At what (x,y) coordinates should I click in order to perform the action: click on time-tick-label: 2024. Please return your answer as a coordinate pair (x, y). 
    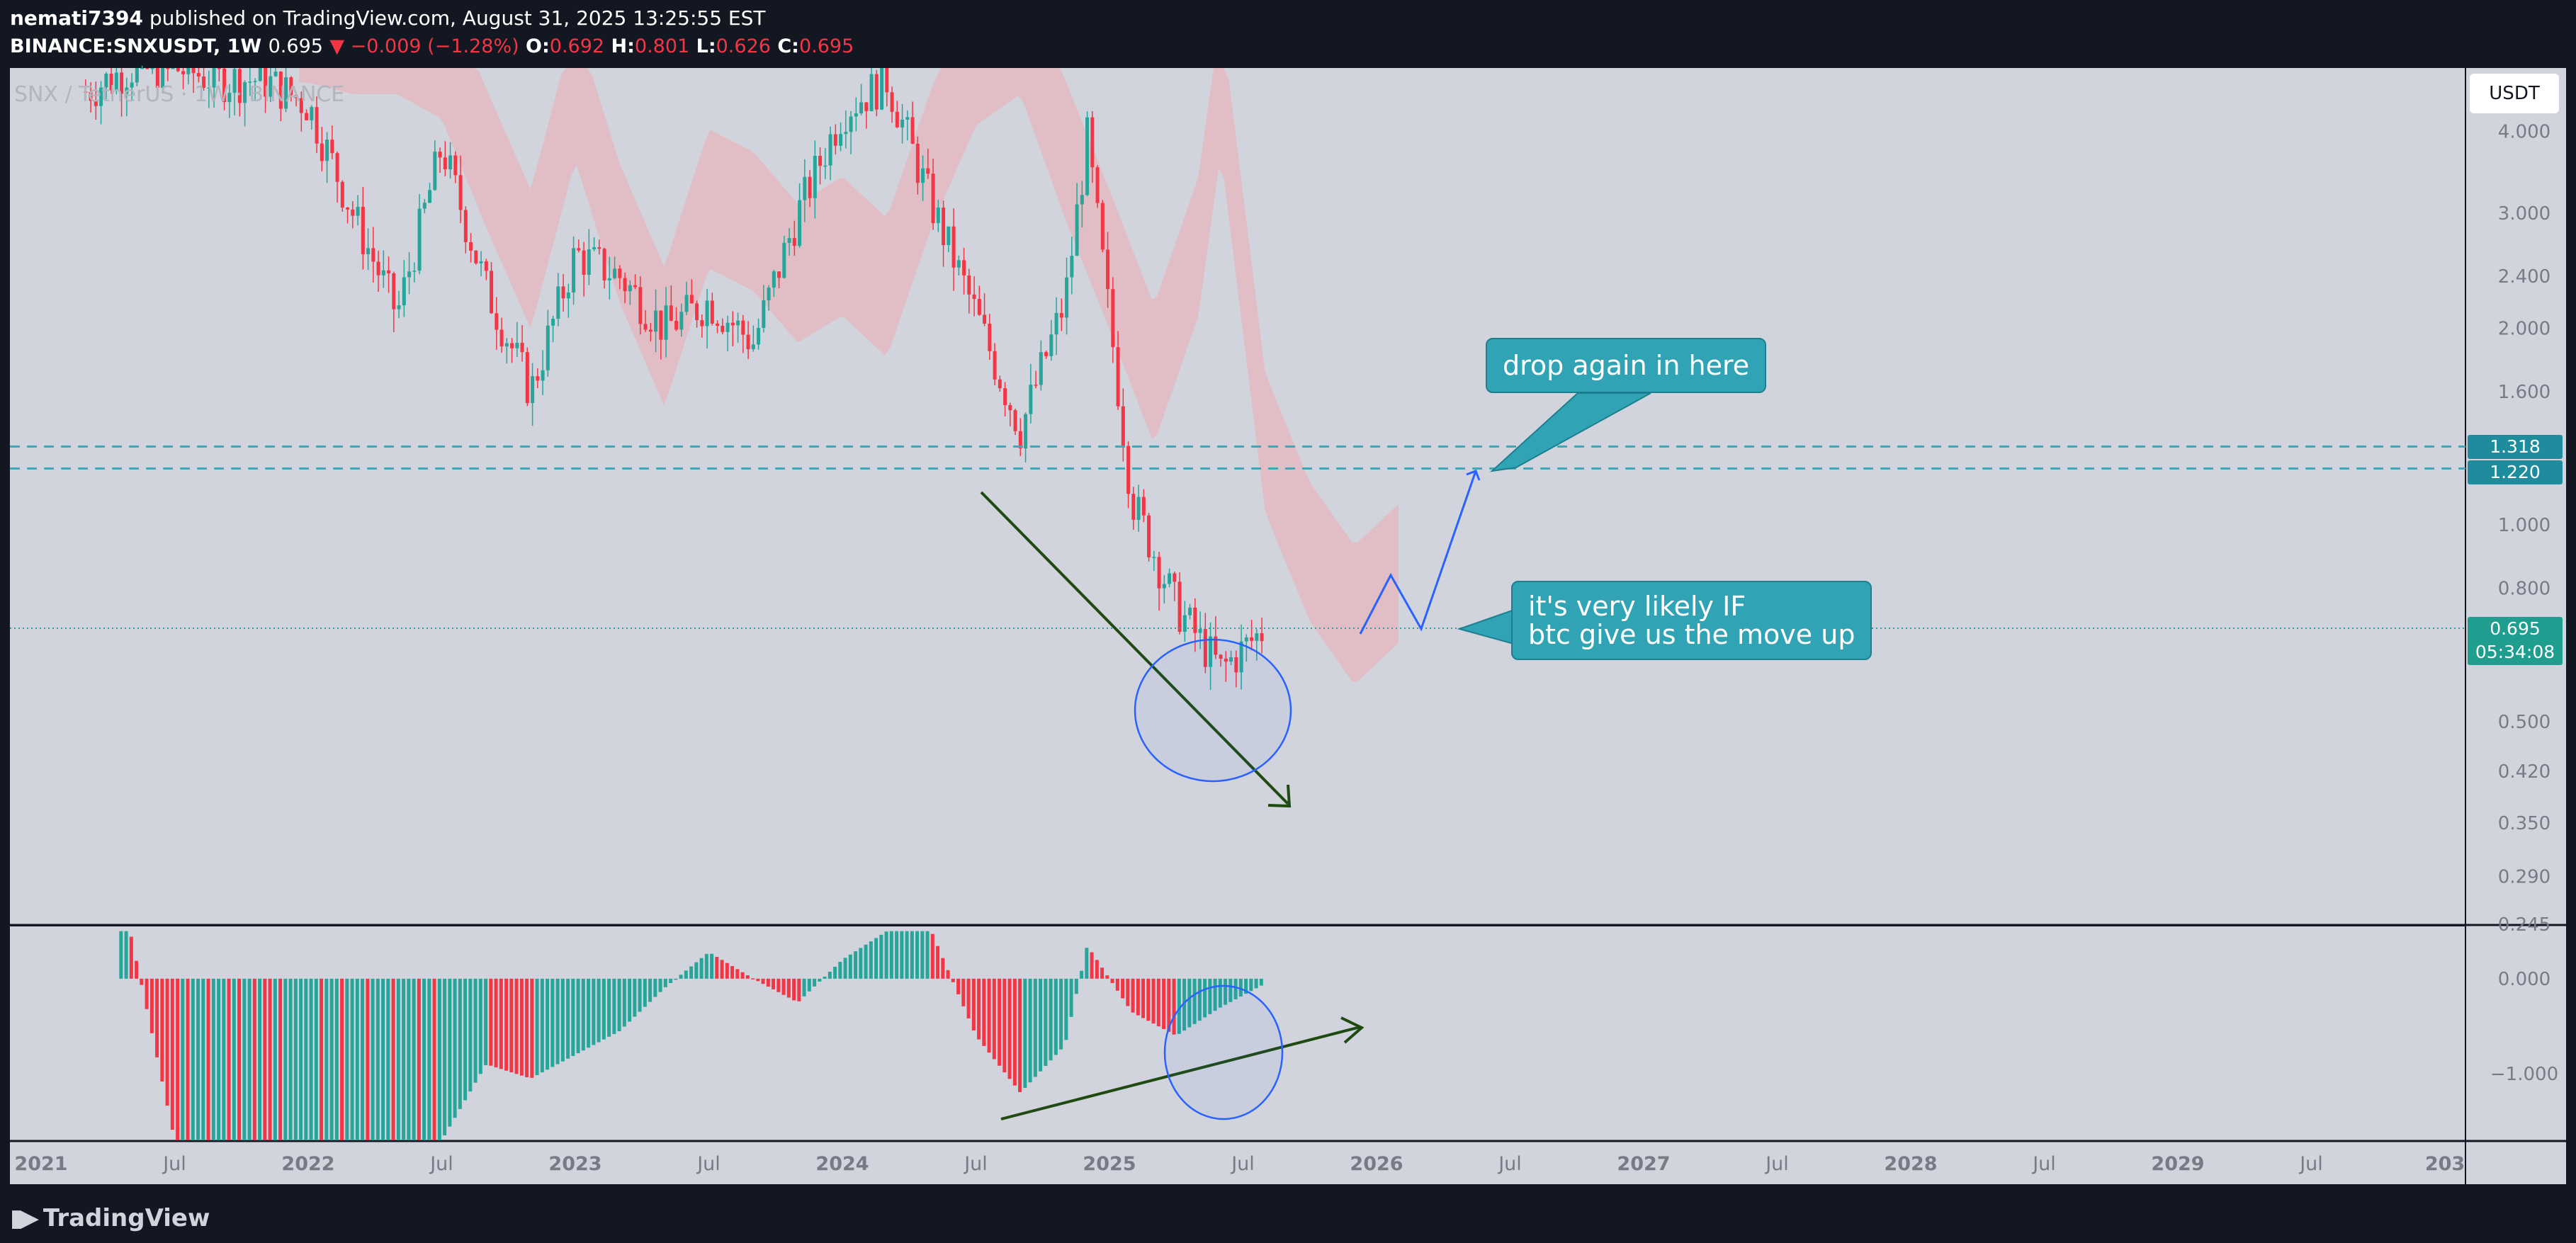
    Looking at the image, I should click on (842, 1164).